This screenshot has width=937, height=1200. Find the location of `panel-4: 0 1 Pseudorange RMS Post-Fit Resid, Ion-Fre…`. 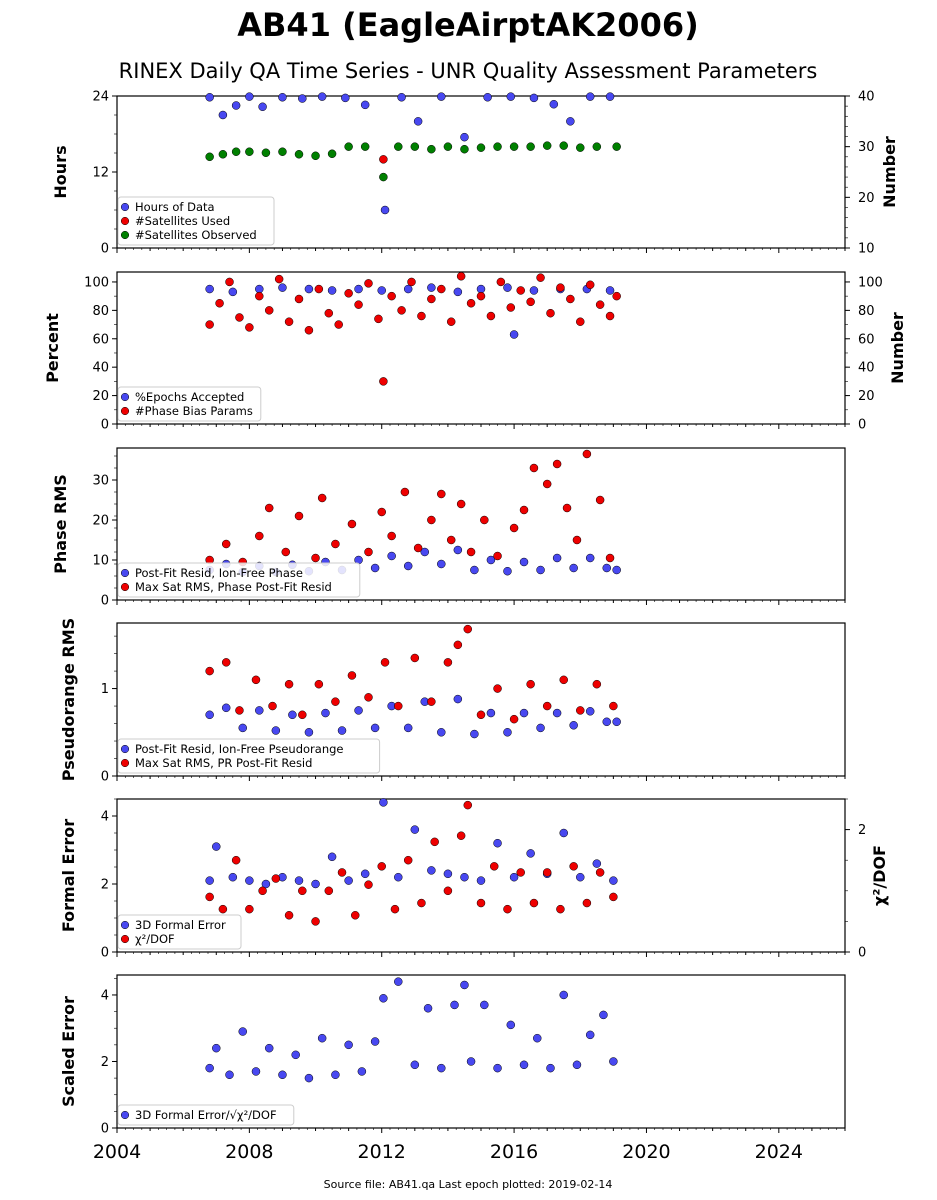

panel-4: 0 1 Pseudorange RMS Post-Fit Resid, Ion-Fre… is located at coordinates (452, 701).